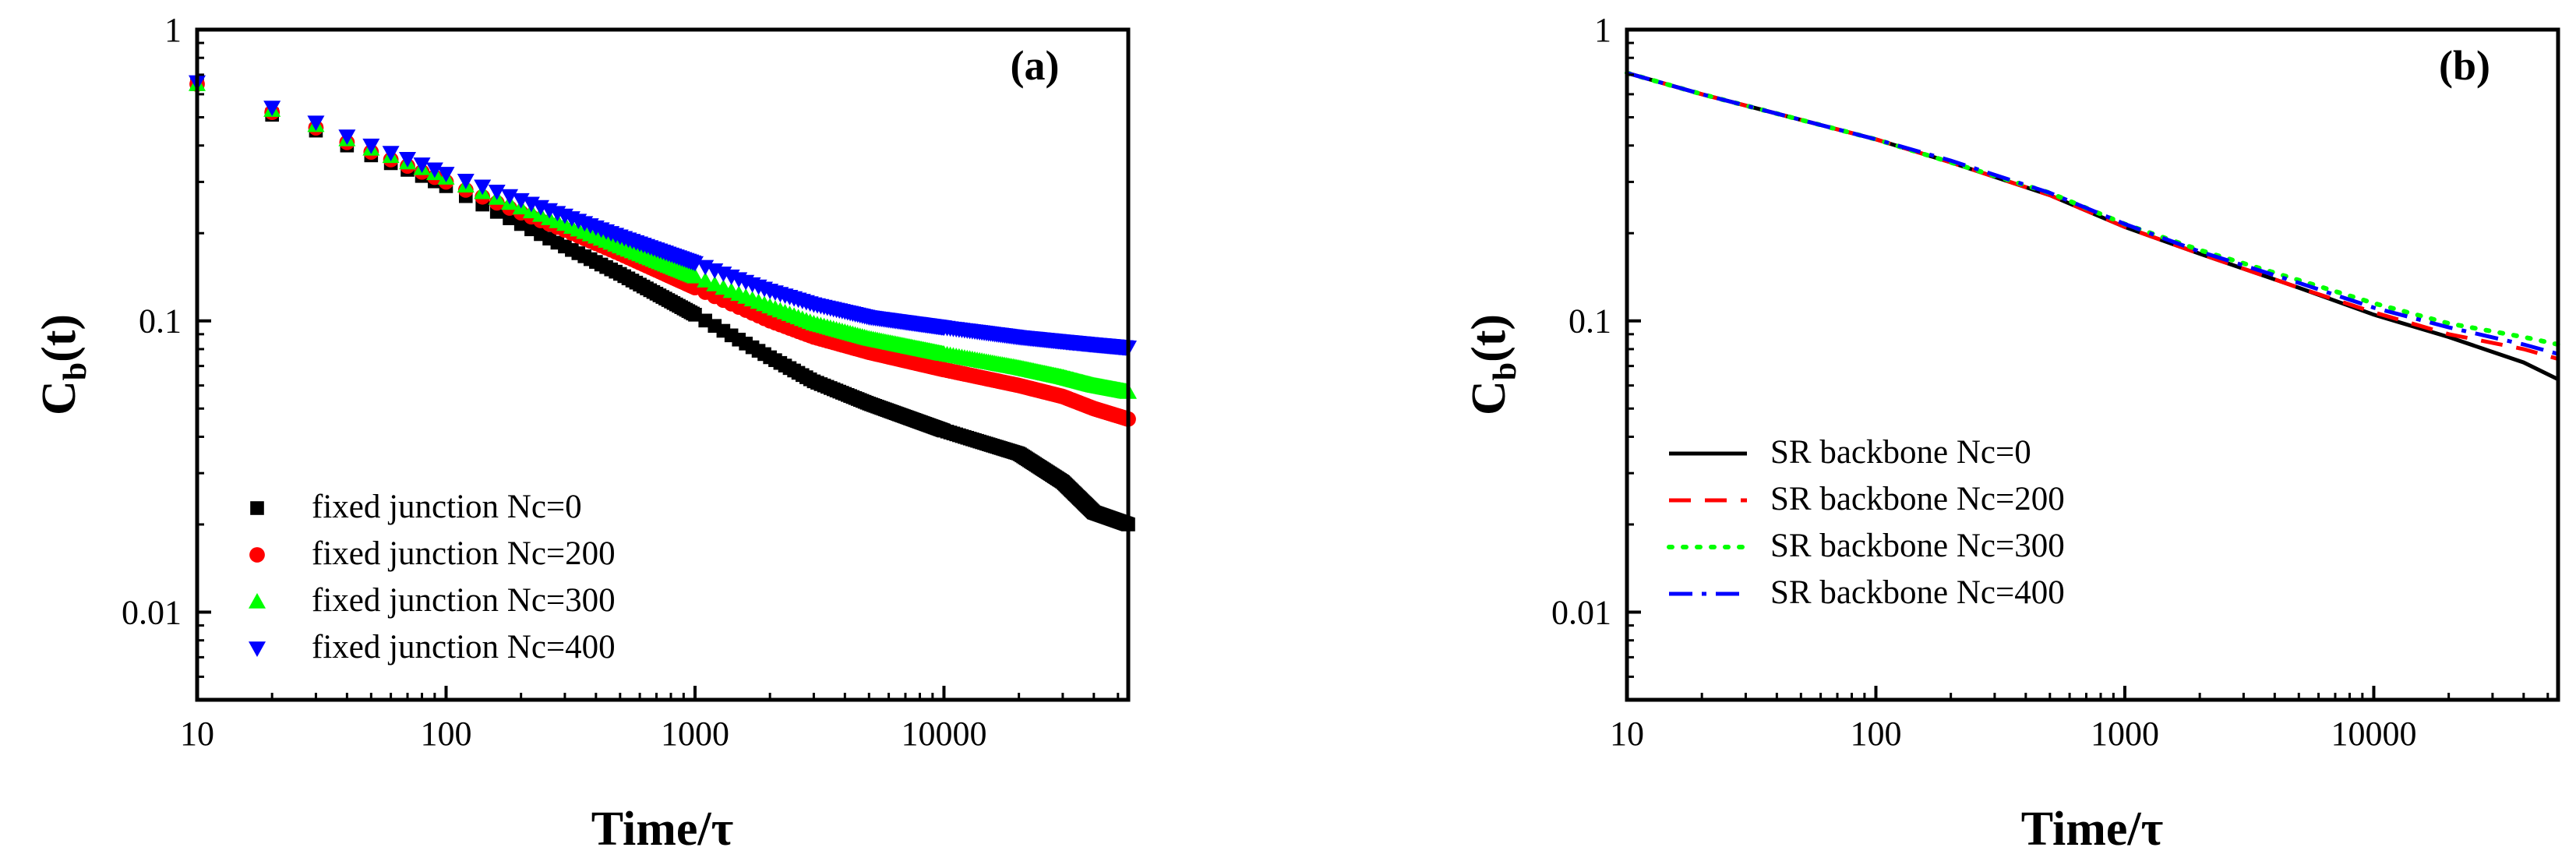 The height and width of the screenshot is (858, 2576). Describe the element at coordinates (2080, 719) in the screenshot. I see `panel-b-x-ticks: 10 100 1000 10000` at that location.